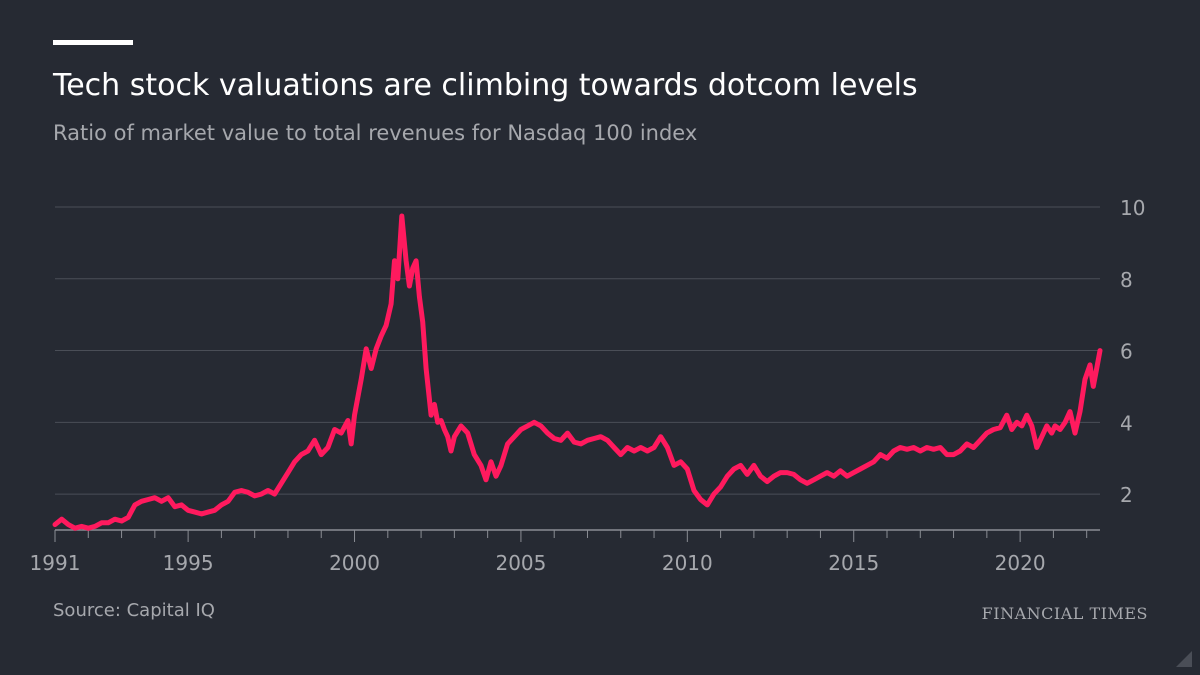 This screenshot has height=675, width=1200. What do you see at coordinates (1020, 563) in the screenshot?
I see `x-tick-label-2020: 2020` at bounding box center [1020, 563].